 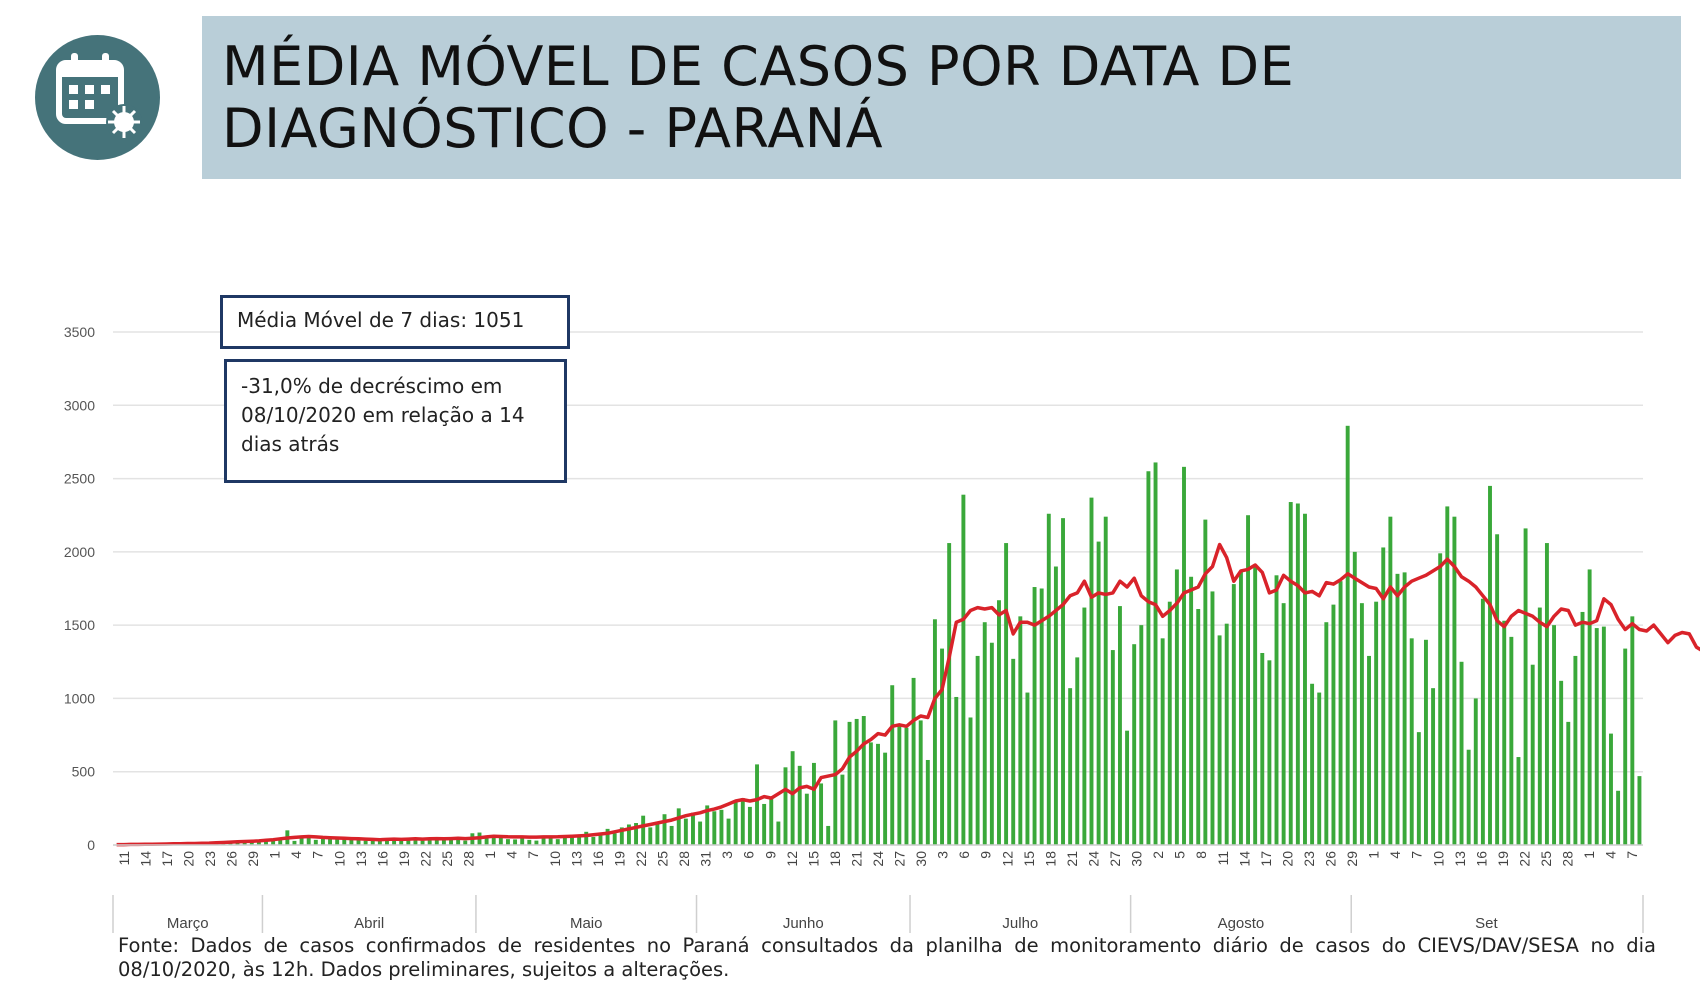 What do you see at coordinates (188, 923) in the screenshot?
I see `month-label: Março` at bounding box center [188, 923].